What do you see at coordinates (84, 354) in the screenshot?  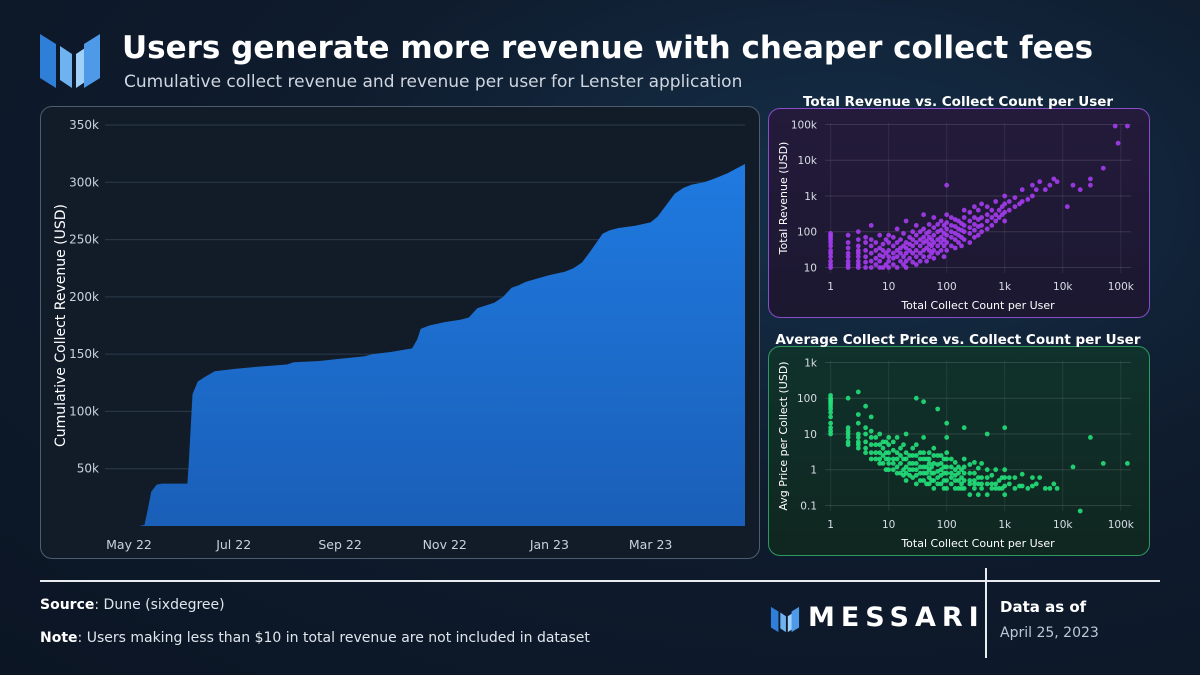 I see `y-tick-label: 150k` at bounding box center [84, 354].